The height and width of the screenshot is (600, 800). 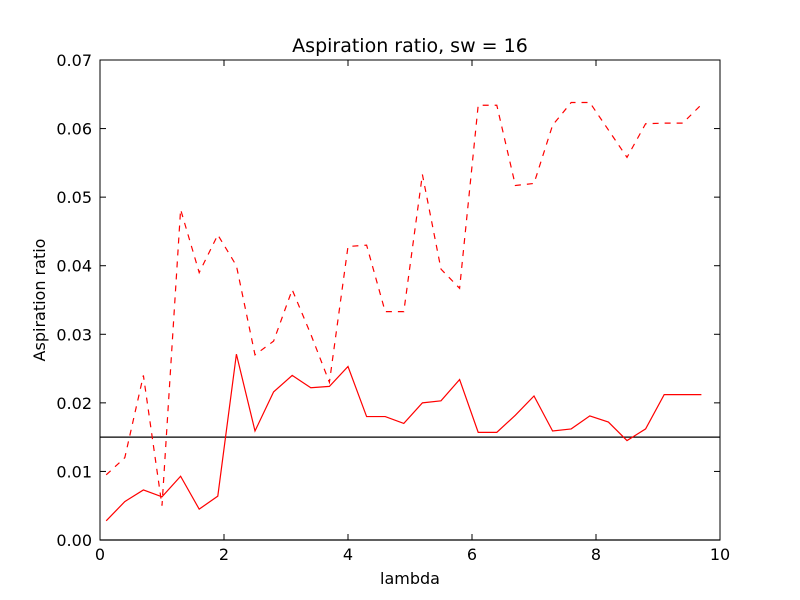 What do you see at coordinates (100, 554) in the screenshot?
I see `x-tick-label: 0` at bounding box center [100, 554].